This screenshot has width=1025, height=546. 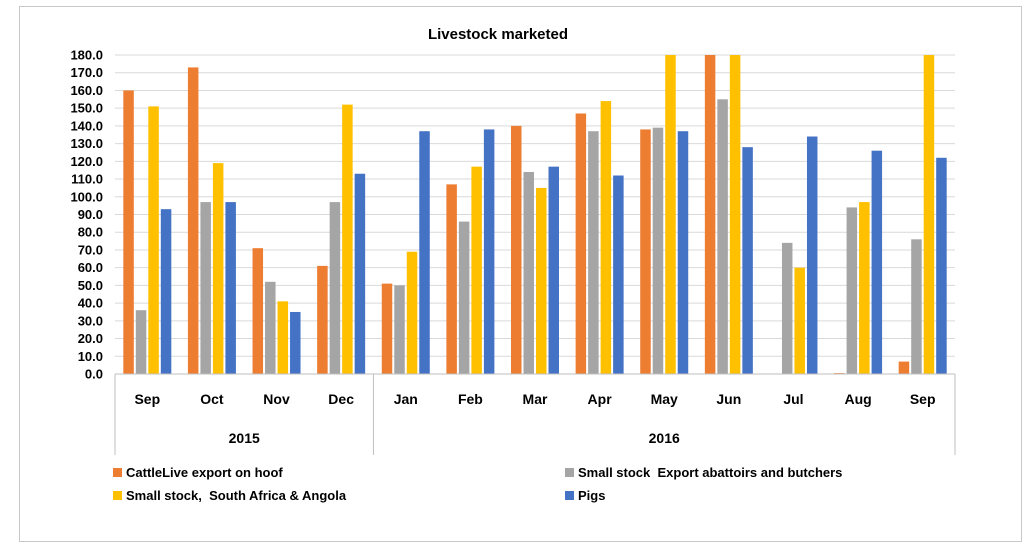 What do you see at coordinates (664, 438) in the screenshot?
I see `group-label: 2016` at bounding box center [664, 438].